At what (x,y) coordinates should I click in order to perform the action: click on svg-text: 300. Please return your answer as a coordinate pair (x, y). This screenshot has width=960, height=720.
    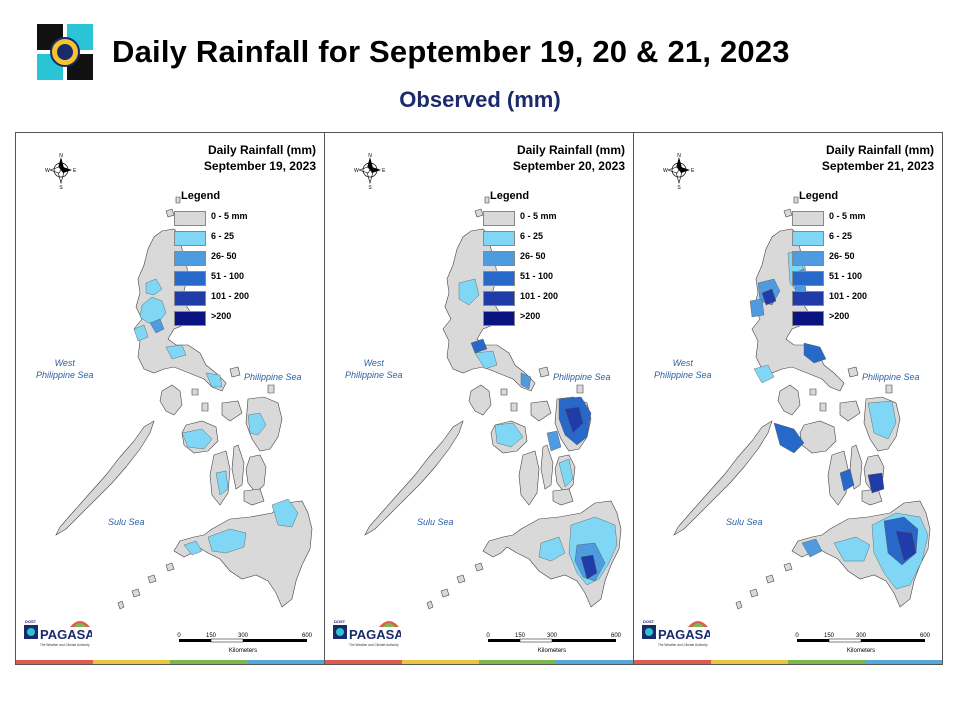
    Looking at the image, I should click on (552, 636).